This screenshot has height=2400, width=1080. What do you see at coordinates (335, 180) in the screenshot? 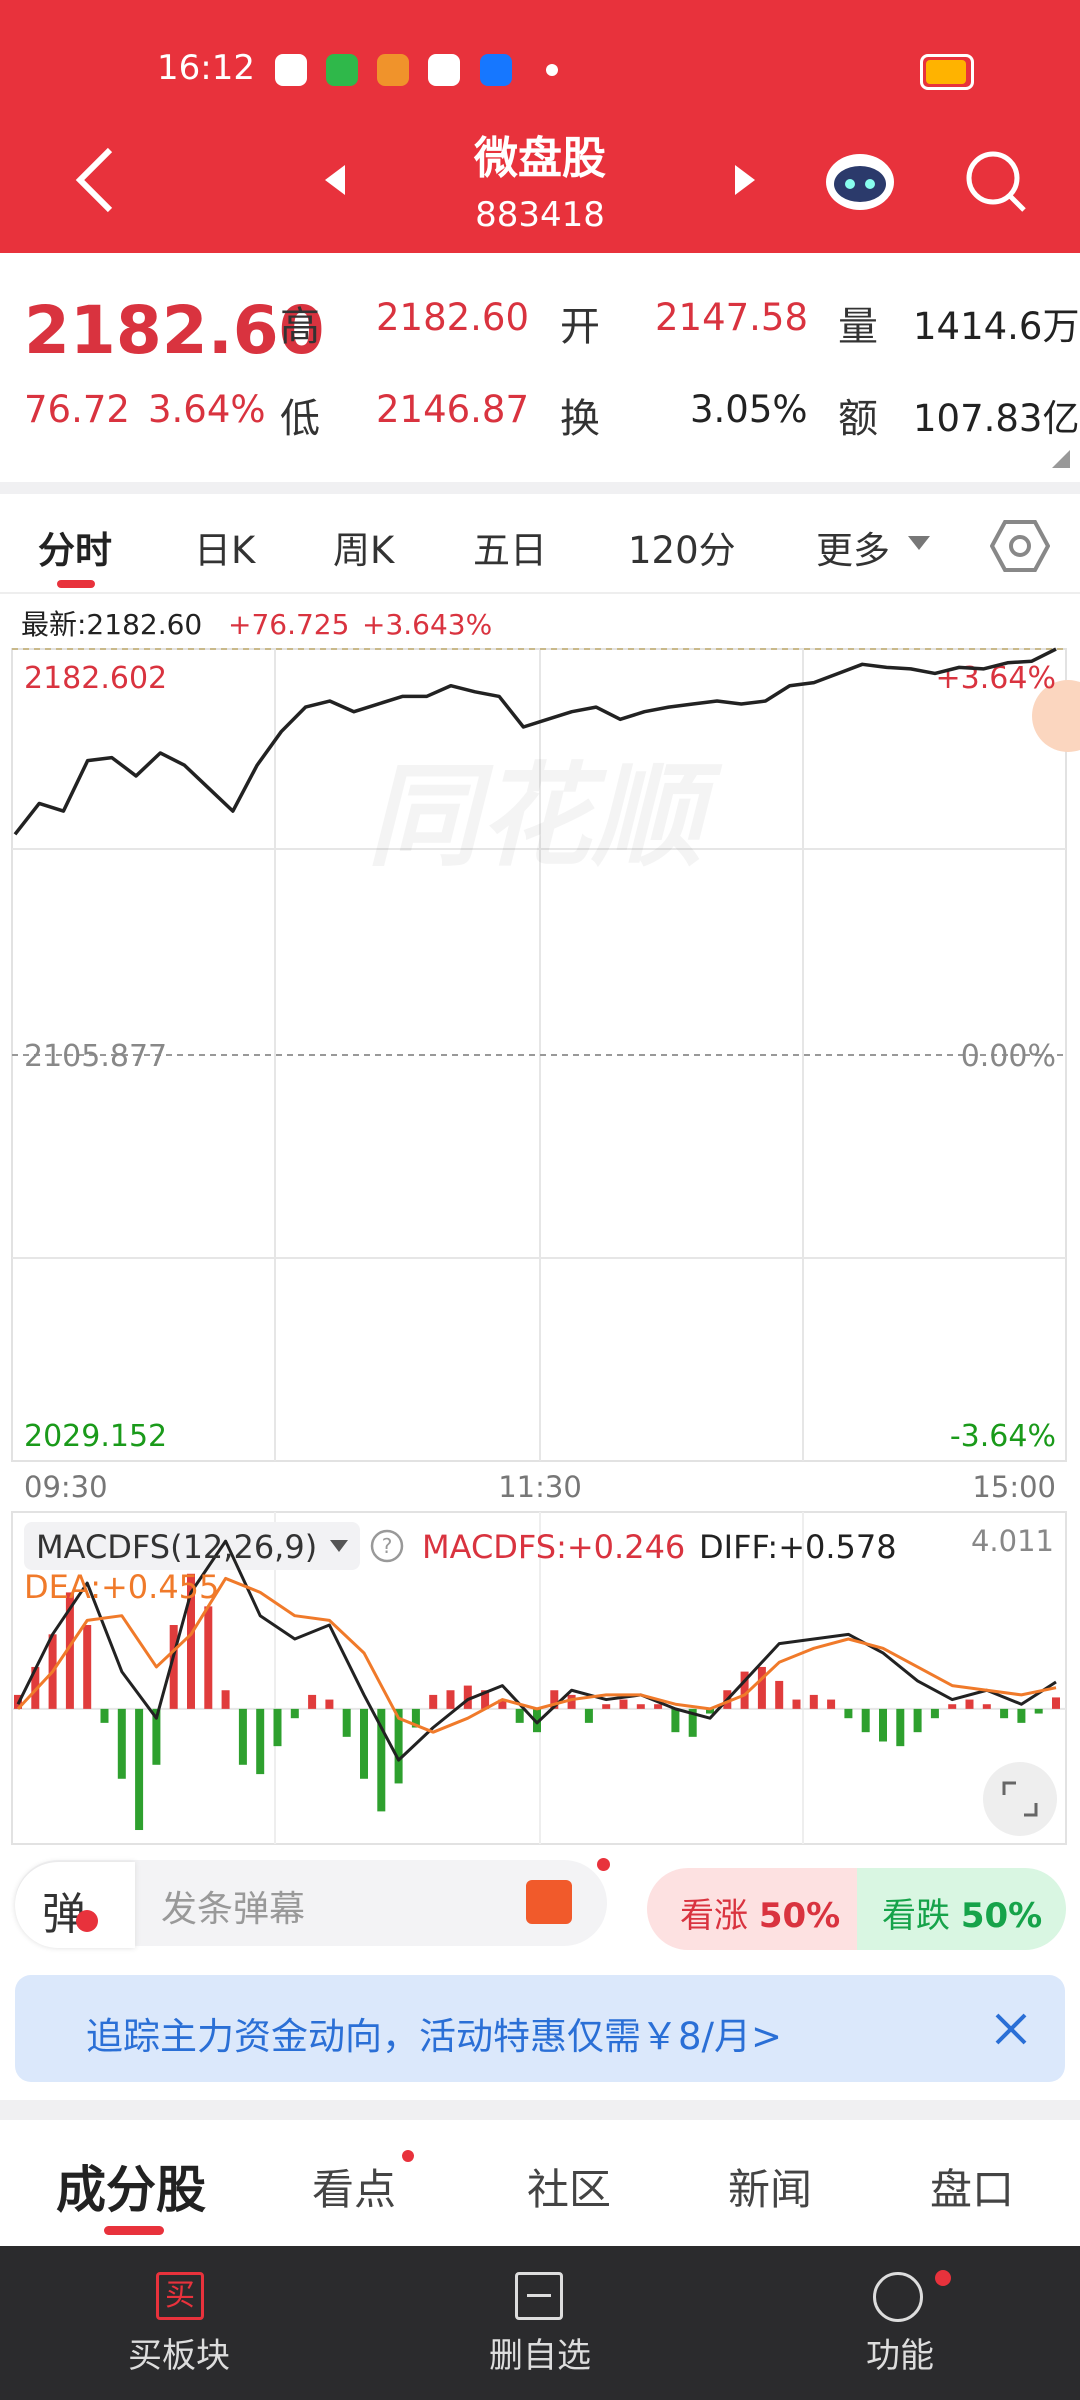
I see `prev-button` at bounding box center [335, 180].